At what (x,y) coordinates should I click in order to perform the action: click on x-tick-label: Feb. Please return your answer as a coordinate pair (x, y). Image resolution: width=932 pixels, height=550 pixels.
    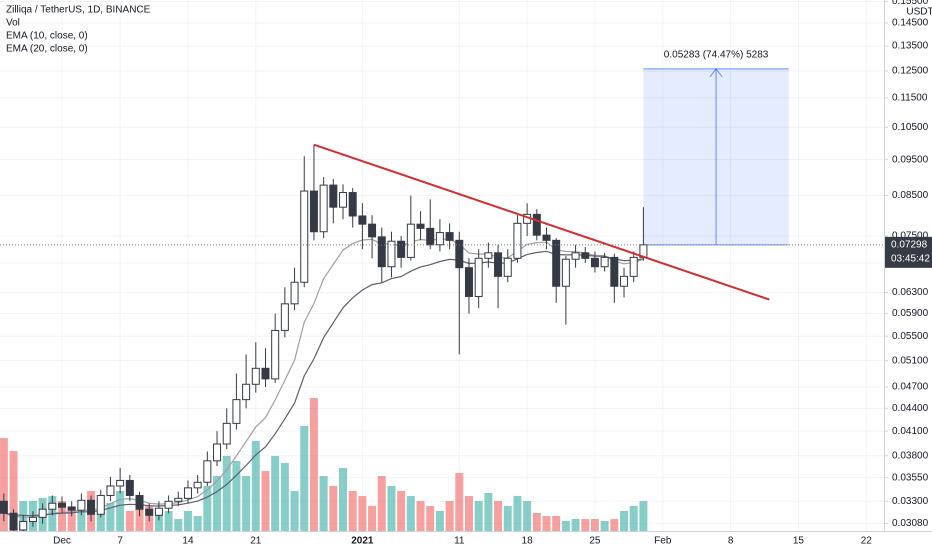
    Looking at the image, I should click on (663, 541).